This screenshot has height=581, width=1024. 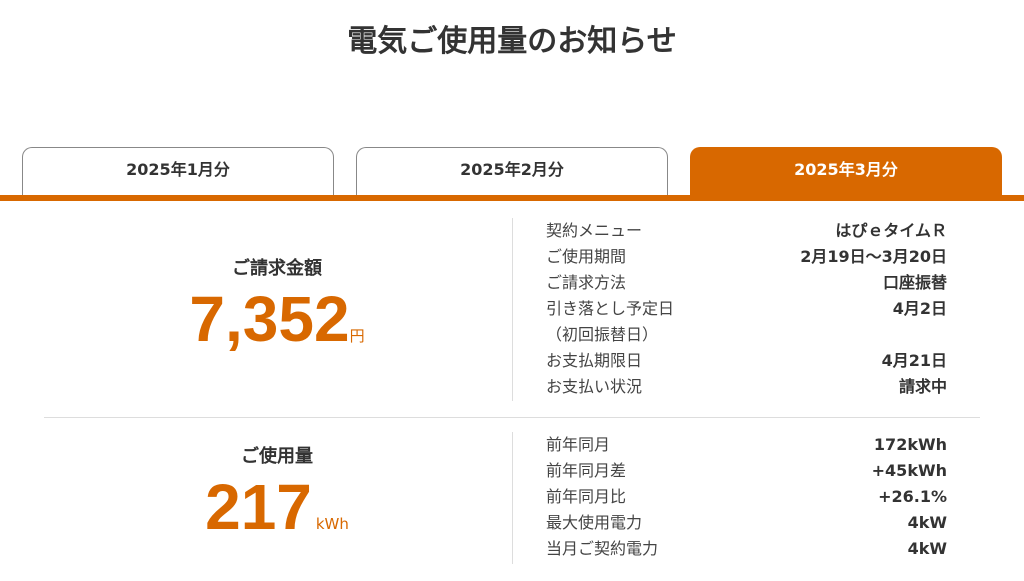 I want to click on tab-2025-02: 2025年2月分, so click(x=512, y=172).